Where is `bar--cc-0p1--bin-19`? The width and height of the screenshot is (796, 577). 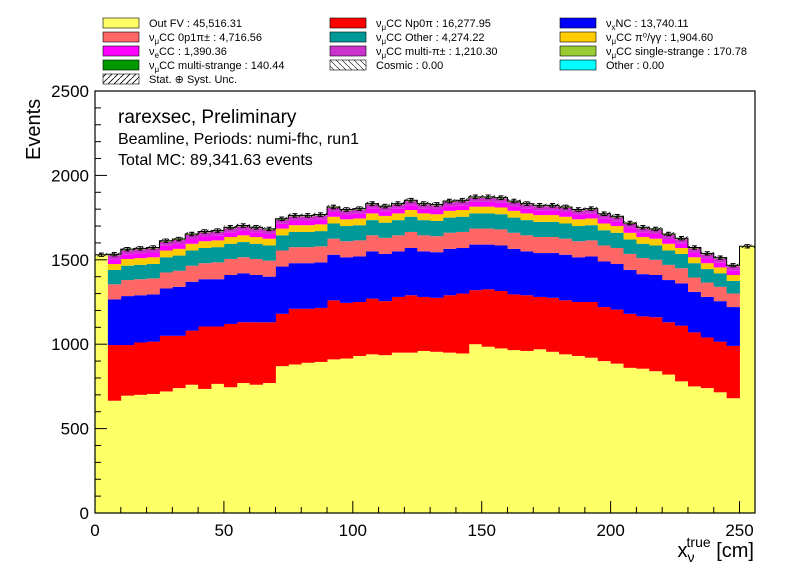 bar--cc-0p1--bin-19 is located at coordinates (346, 249).